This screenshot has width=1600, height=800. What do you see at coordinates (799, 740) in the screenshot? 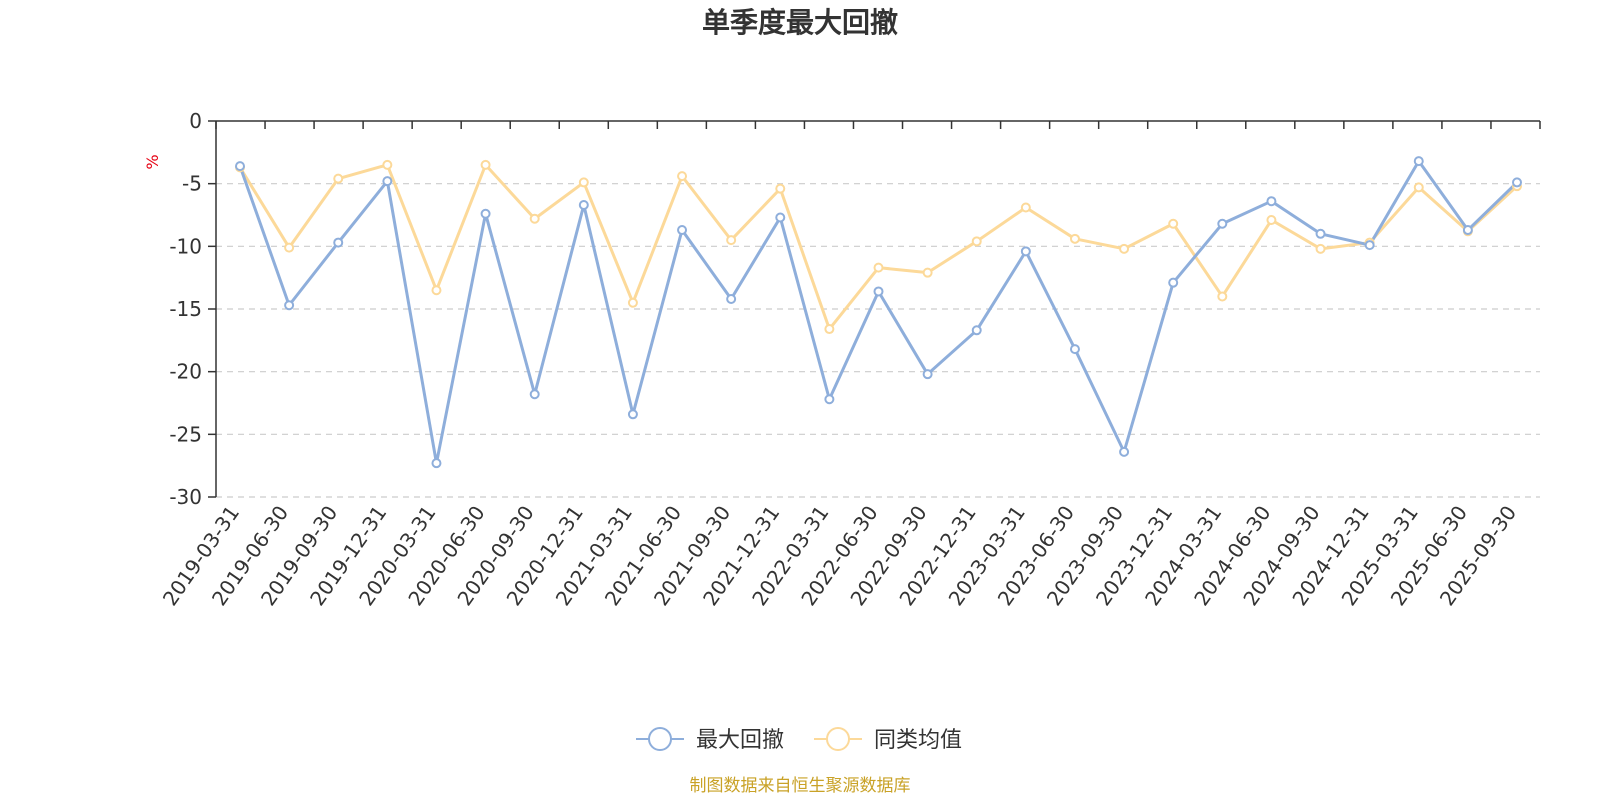
I see `legend: 最大回撤 同类均值` at bounding box center [799, 740].